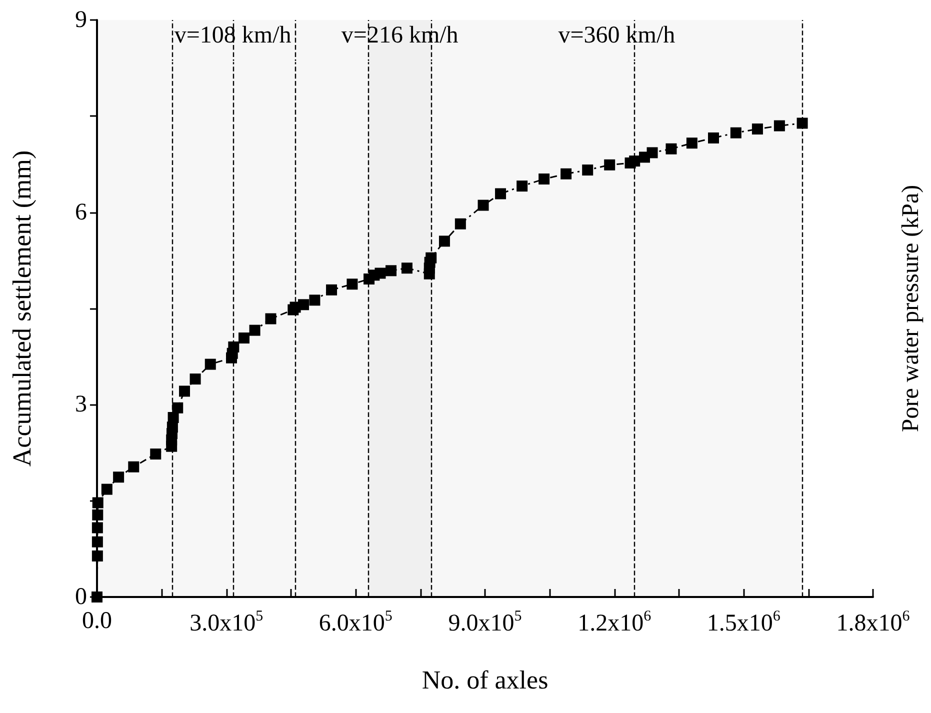 The image size is (931, 713). Describe the element at coordinates (81, 405) in the screenshot. I see `y-tick-label: 3` at that location.